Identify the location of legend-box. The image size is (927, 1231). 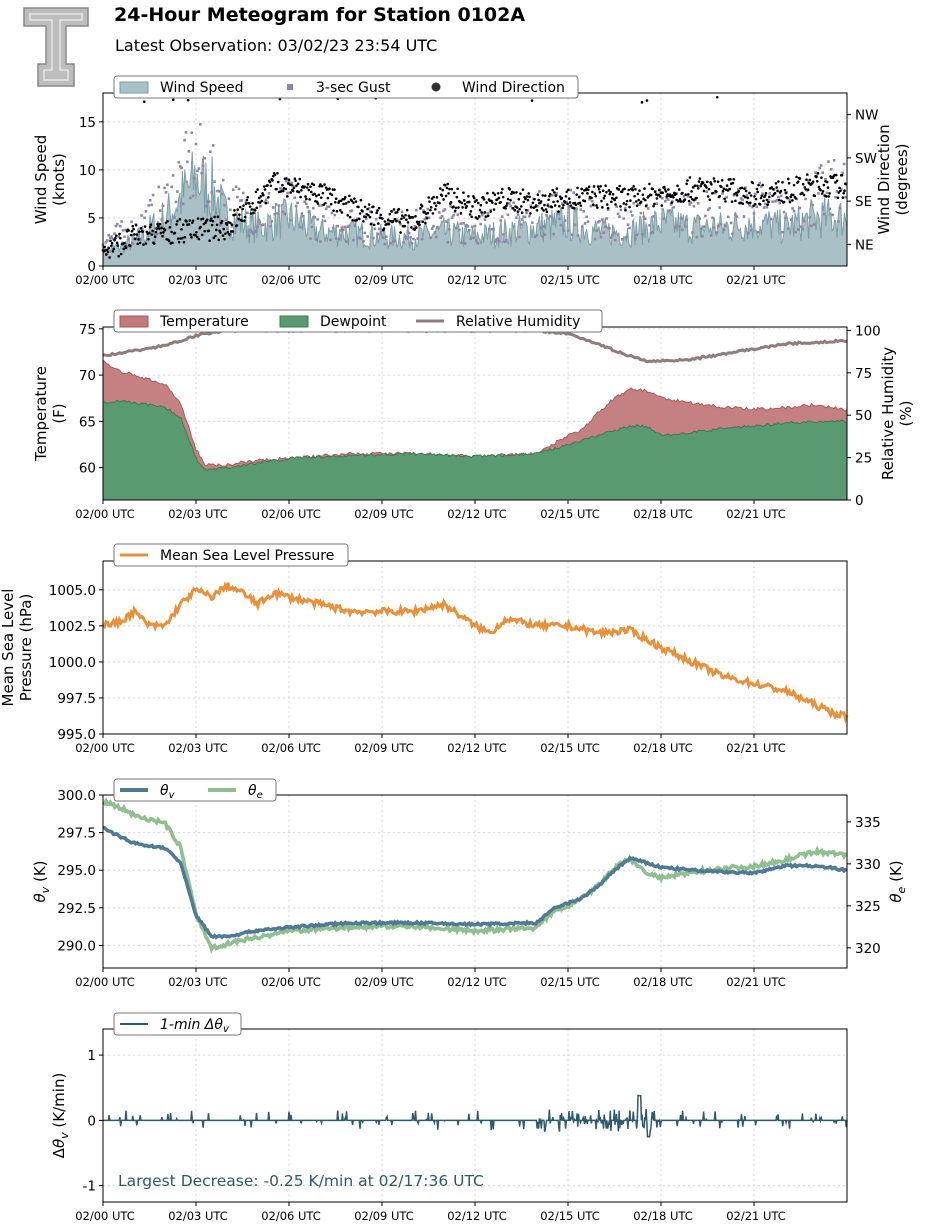
(195, 790).